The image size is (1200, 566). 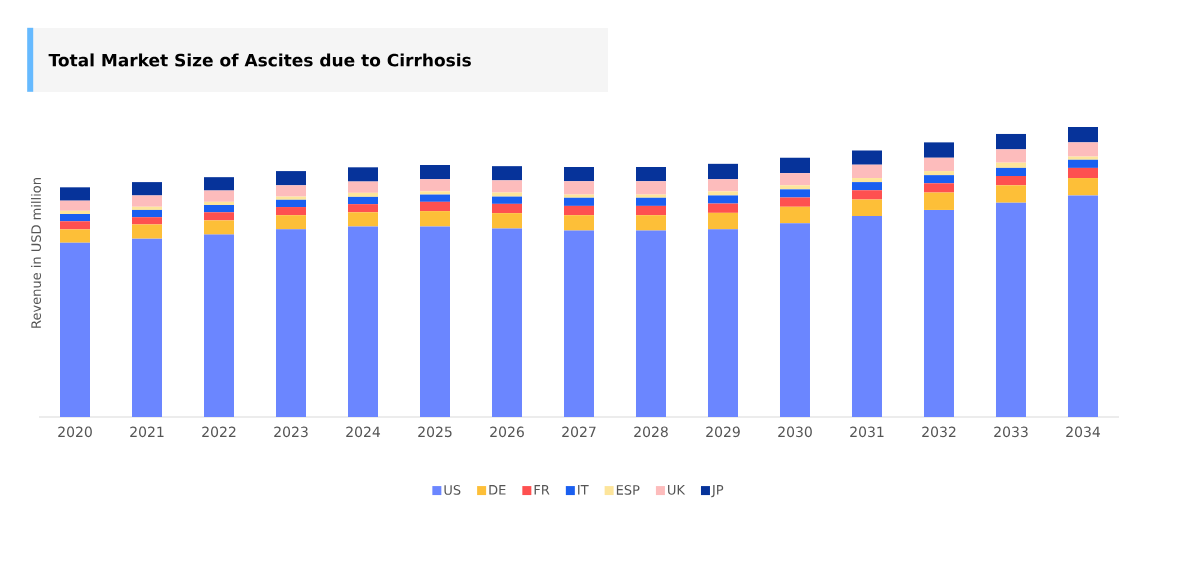 I want to click on x-tick-label: 2023, so click(x=291, y=432).